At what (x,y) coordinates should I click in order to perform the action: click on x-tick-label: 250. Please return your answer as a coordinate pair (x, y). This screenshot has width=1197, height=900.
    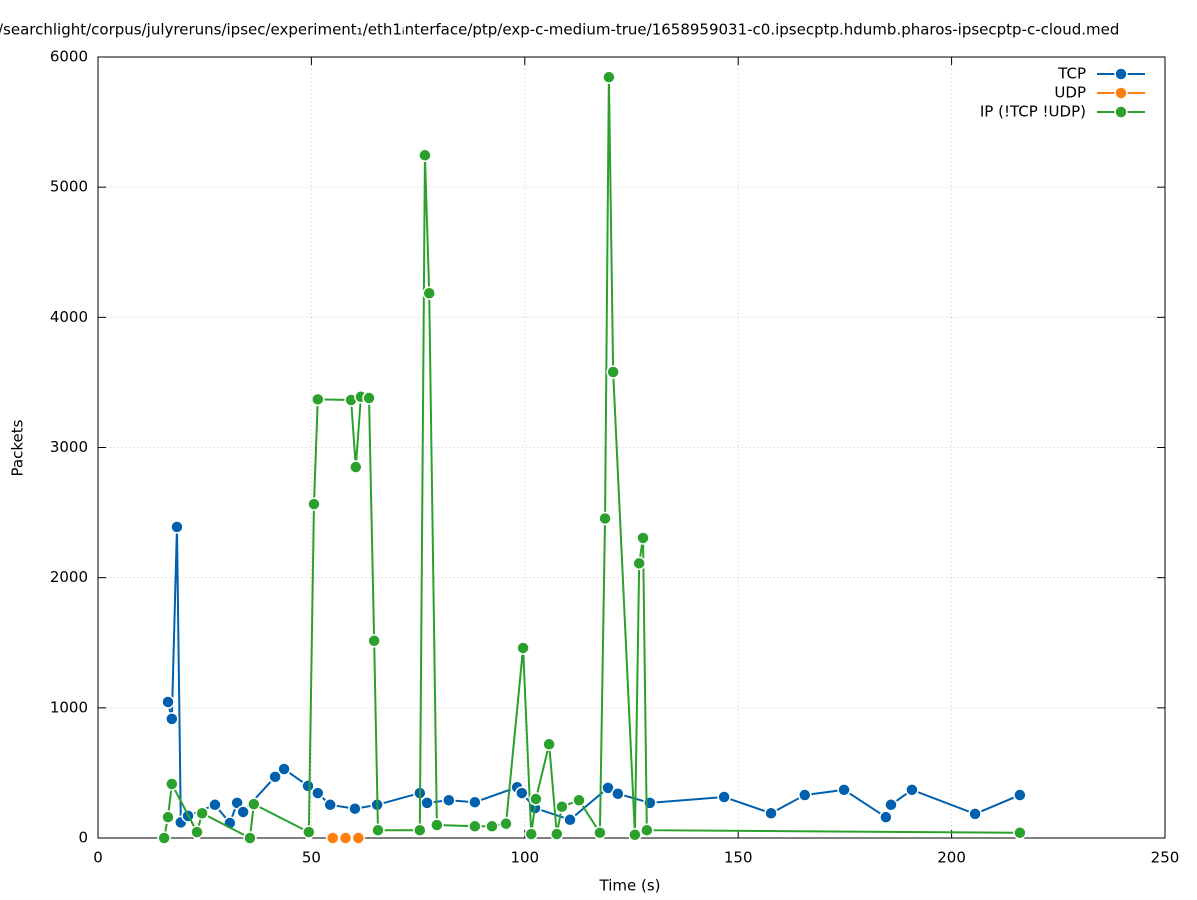
    Looking at the image, I should click on (1165, 858).